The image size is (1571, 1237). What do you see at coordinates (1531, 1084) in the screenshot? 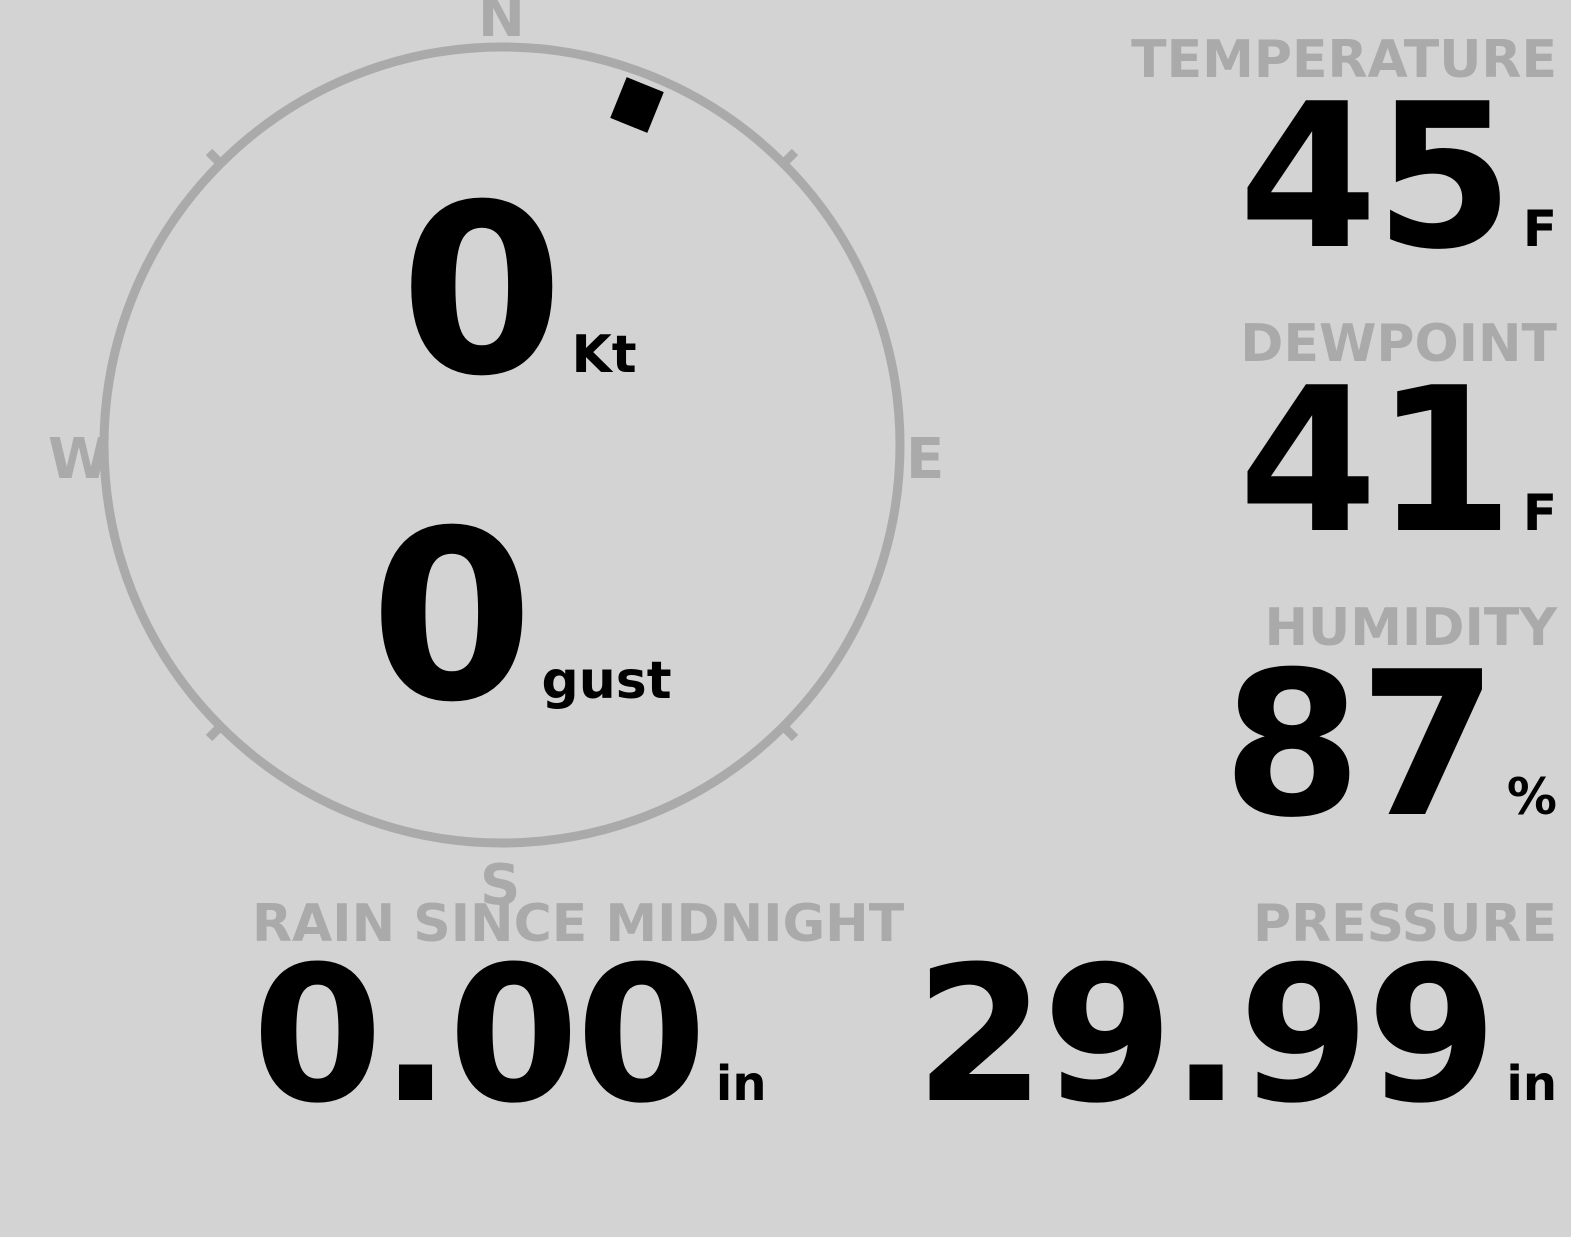
I see `pressure-unit: in` at bounding box center [1531, 1084].